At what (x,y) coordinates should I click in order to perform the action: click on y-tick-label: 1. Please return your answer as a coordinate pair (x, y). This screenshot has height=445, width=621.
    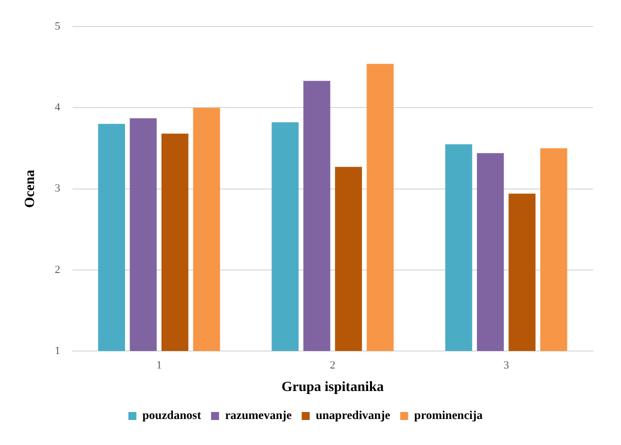
    Looking at the image, I should click on (57, 350).